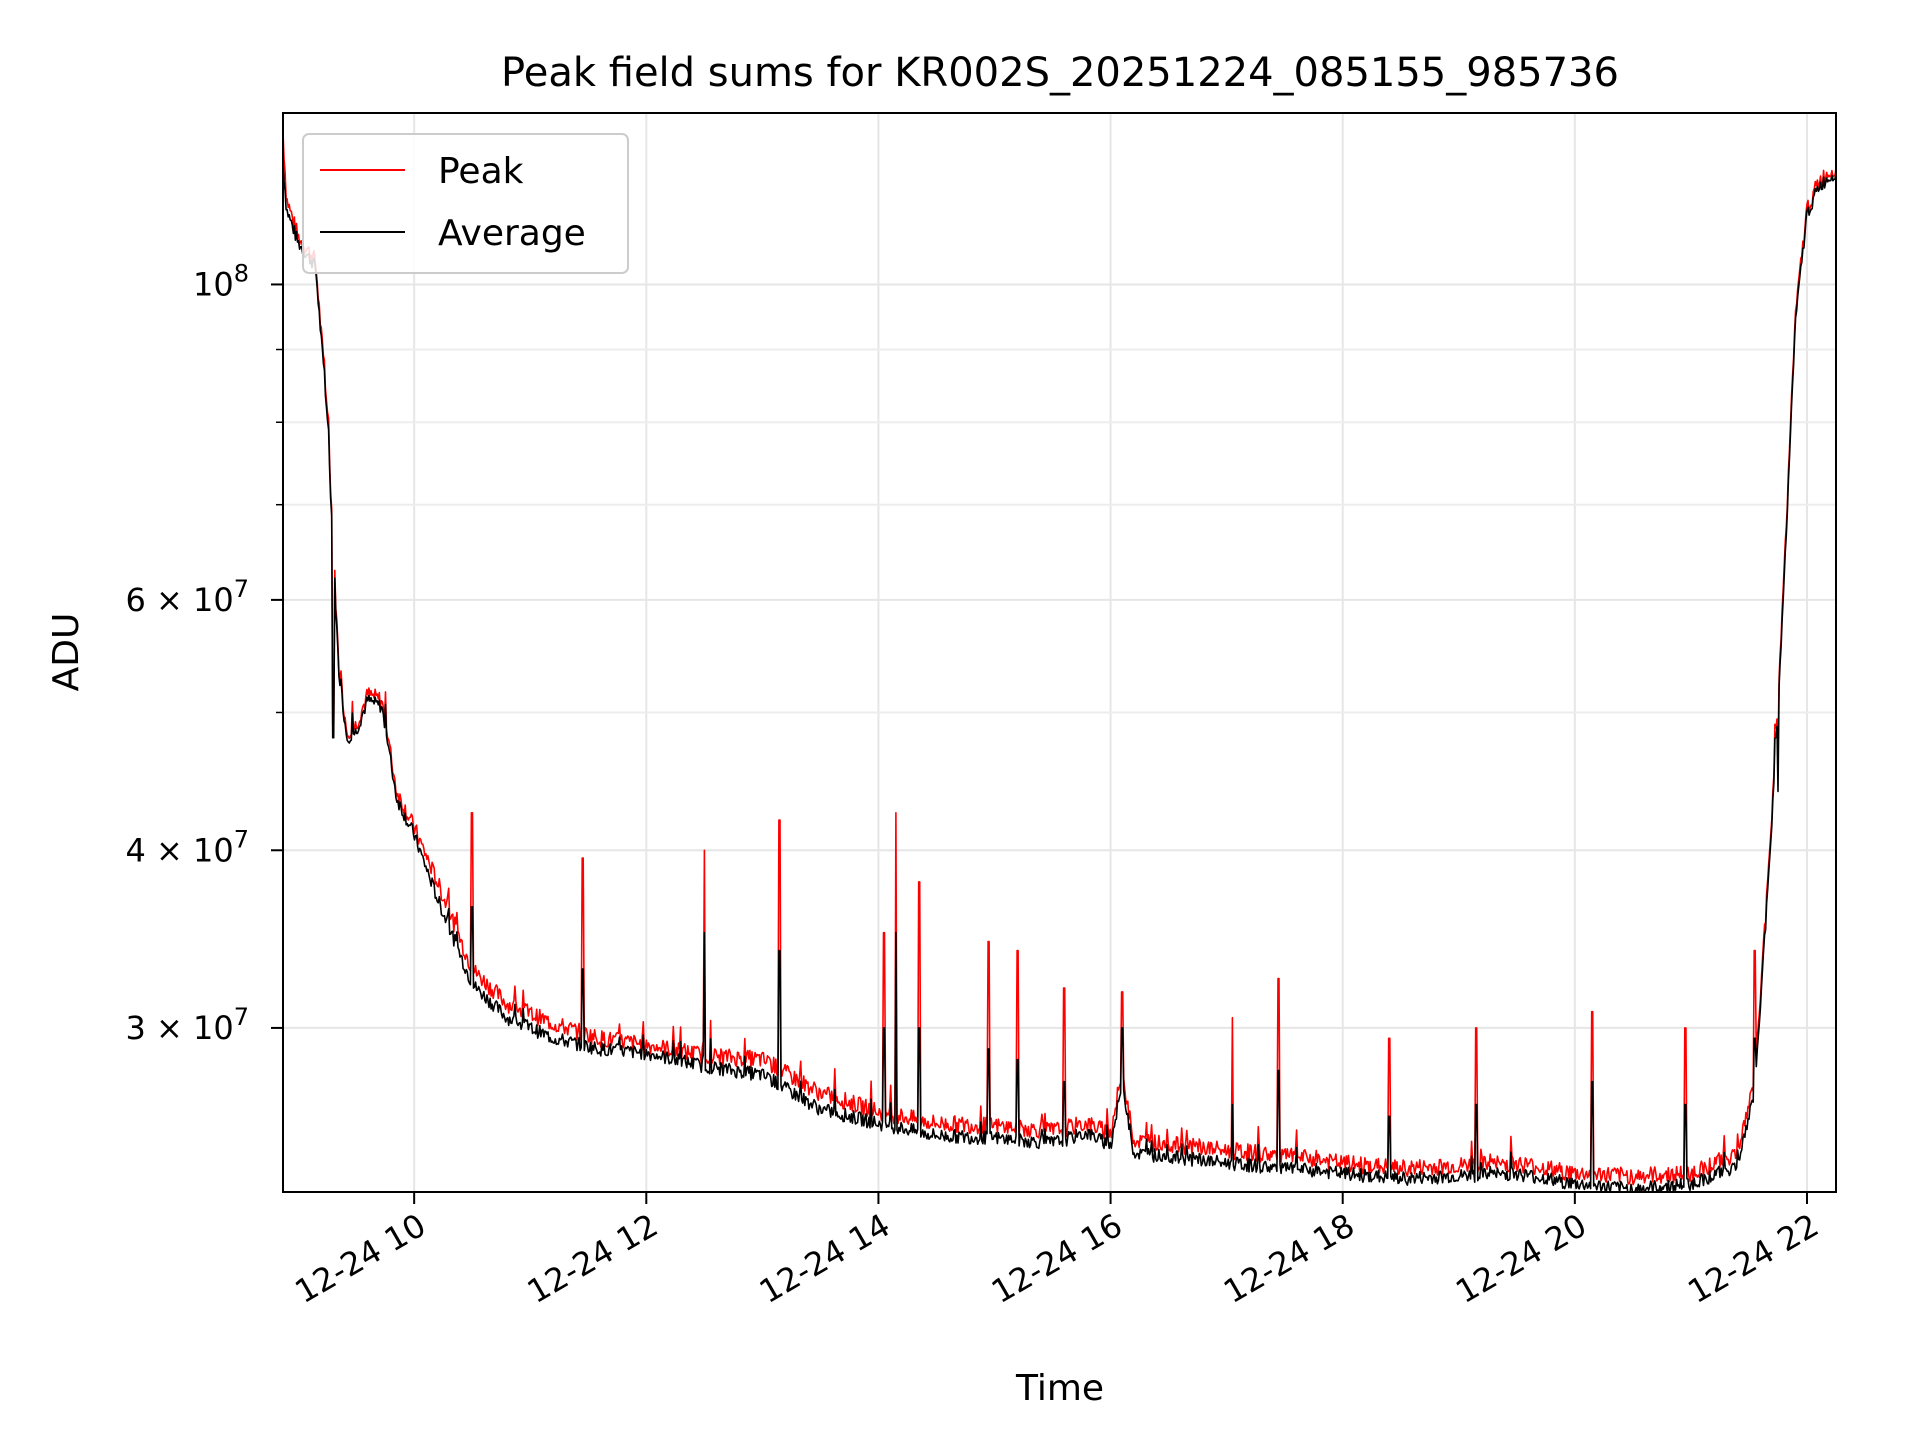 This screenshot has height=1440, width=1920. What do you see at coordinates (481, 171) in the screenshot?
I see `legend-label-peak: Peak` at bounding box center [481, 171].